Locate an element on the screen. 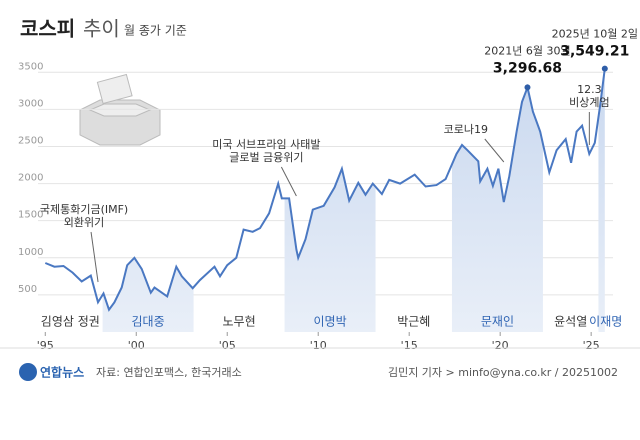 The image size is (640, 440). annotation-text: 외환위기 is located at coordinates (84, 222).